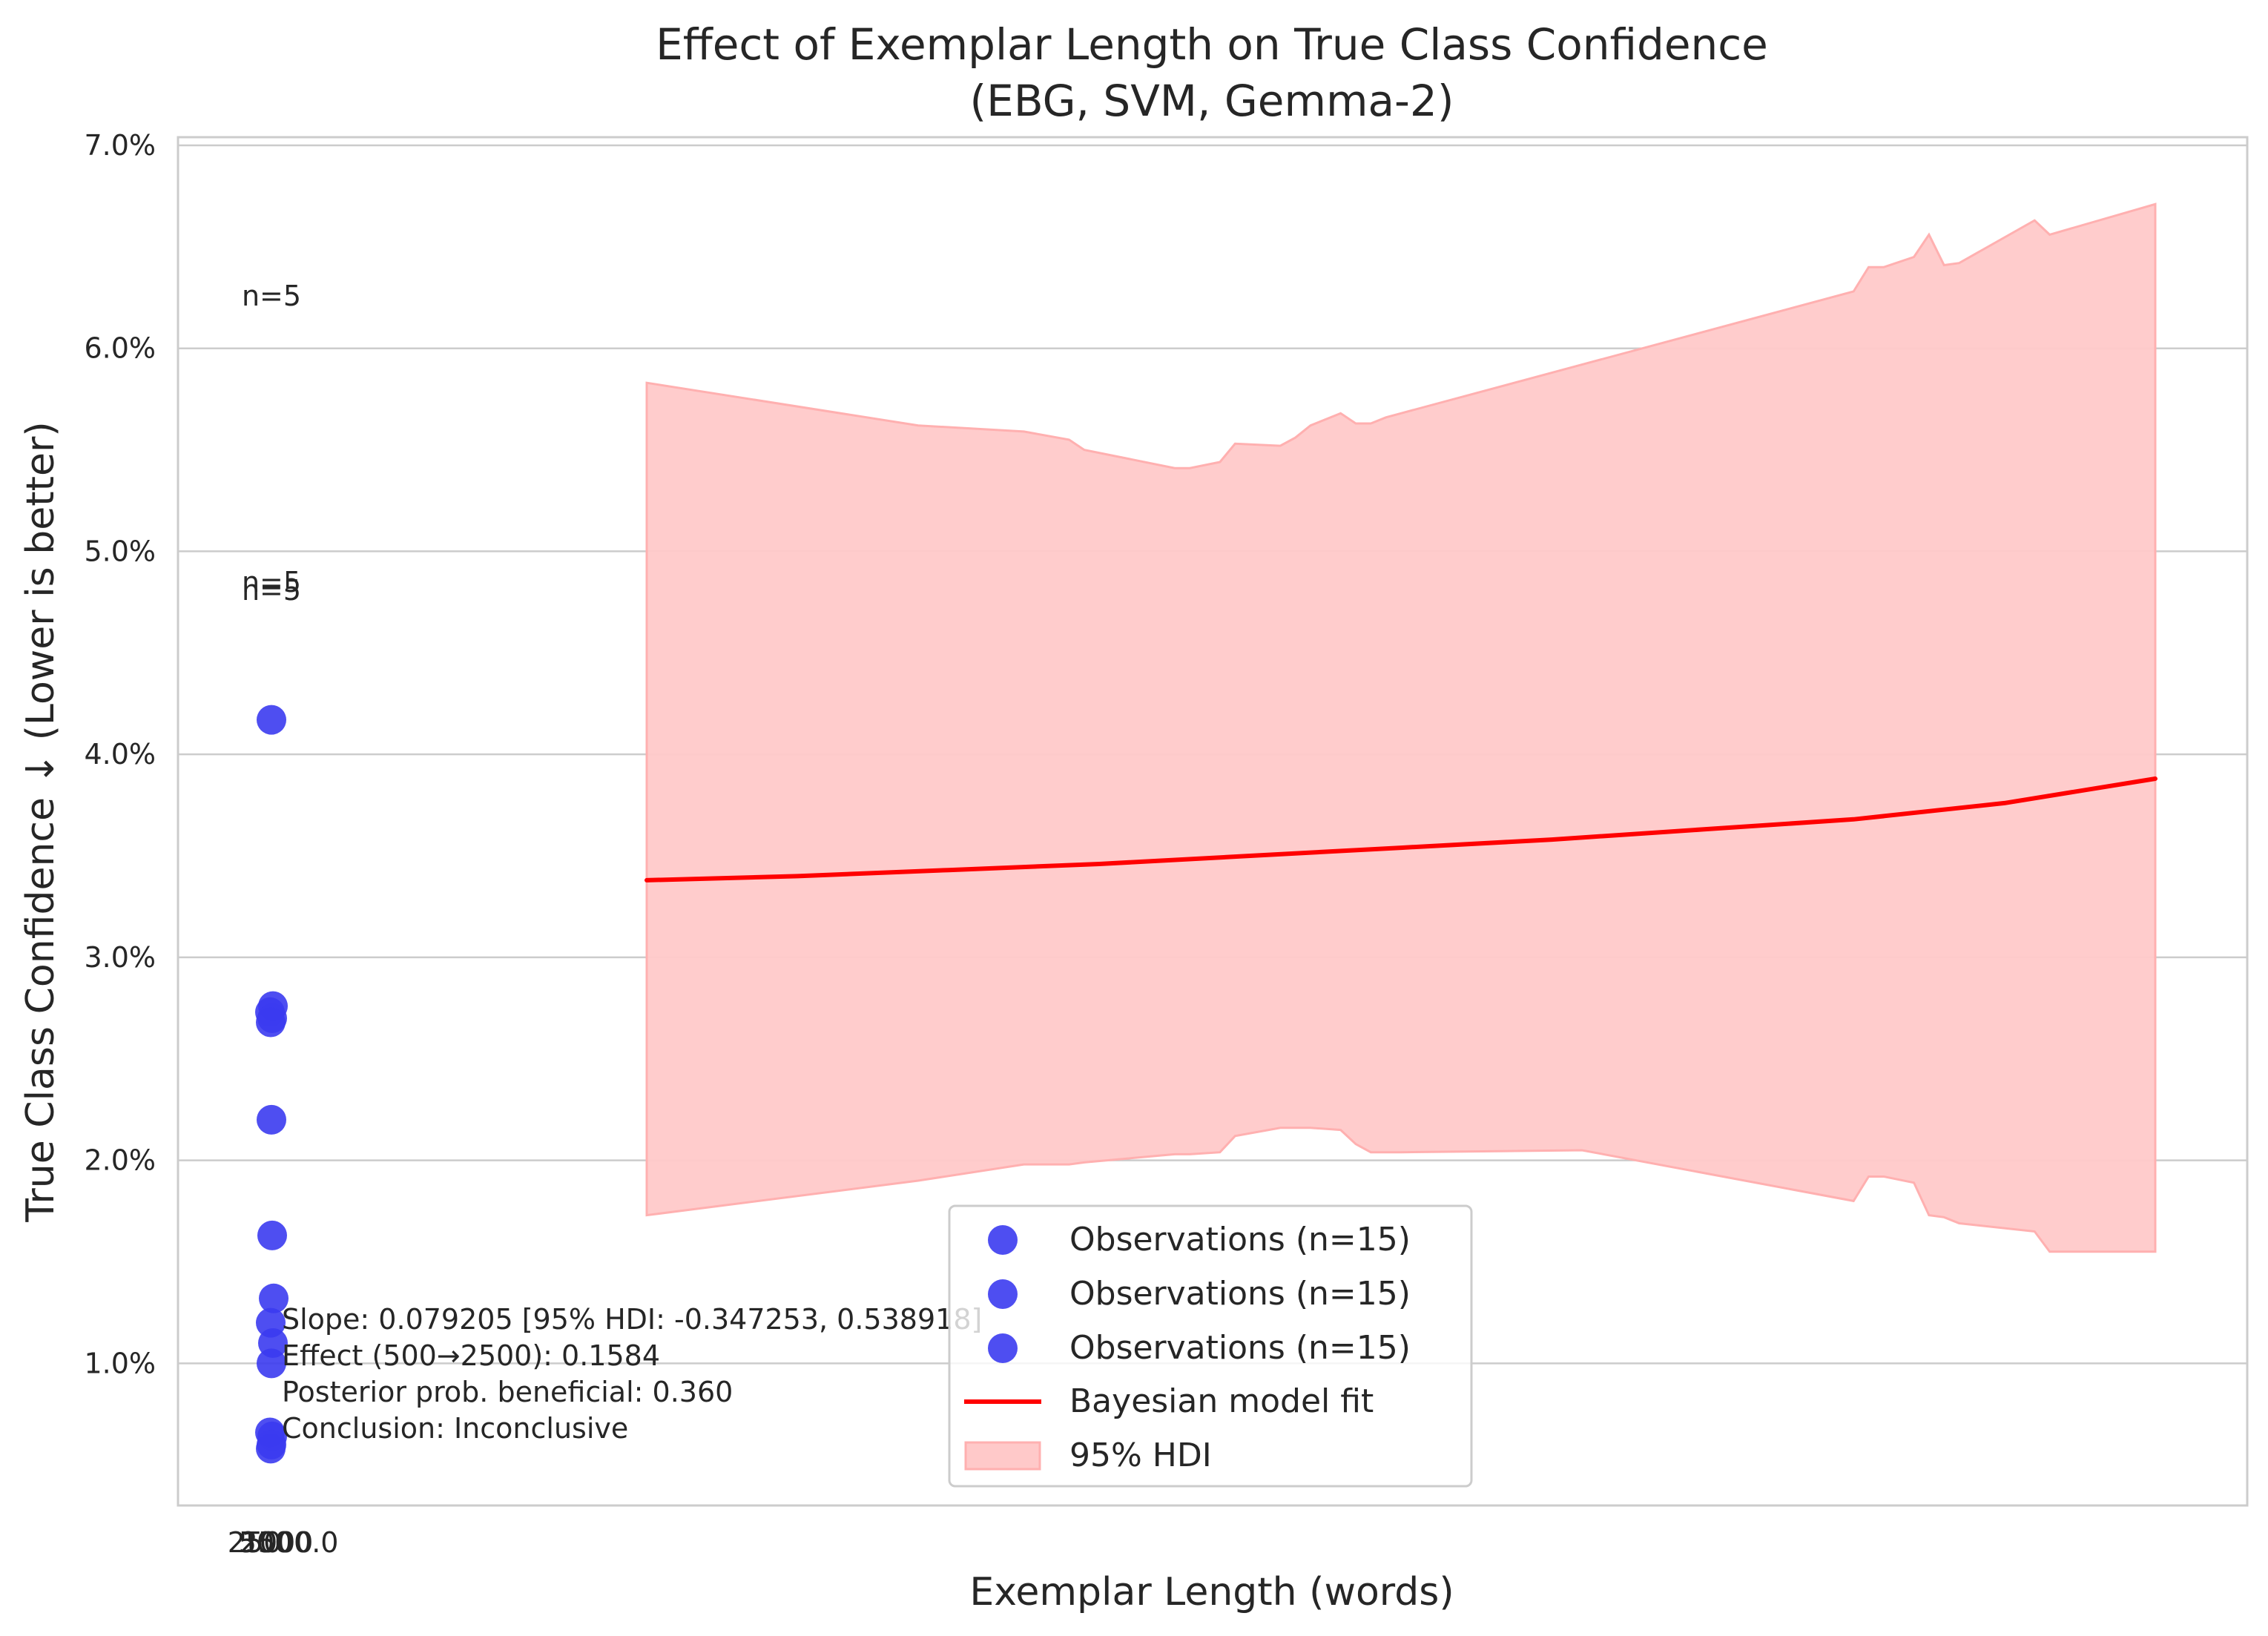  What do you see at coordinates (1240, 1348) in the screenshot?
I see `legend-label-observations-3: Observations (n=15)` at bounding box center [1240, 1348].